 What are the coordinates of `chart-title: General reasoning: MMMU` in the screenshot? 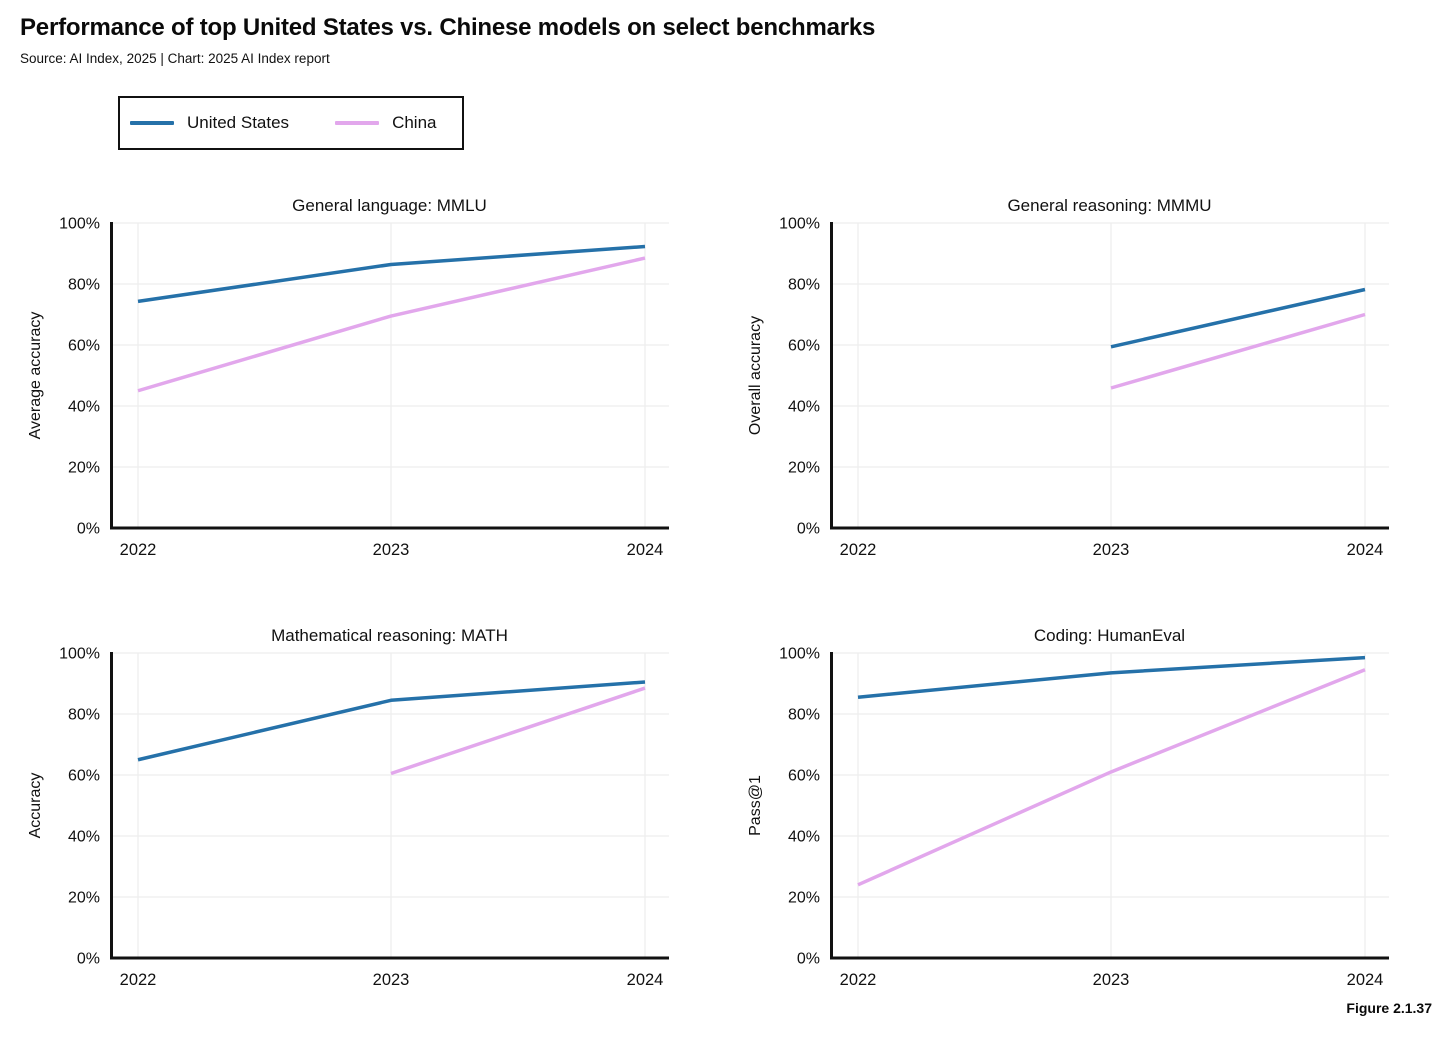 It's located at (1109, 205).